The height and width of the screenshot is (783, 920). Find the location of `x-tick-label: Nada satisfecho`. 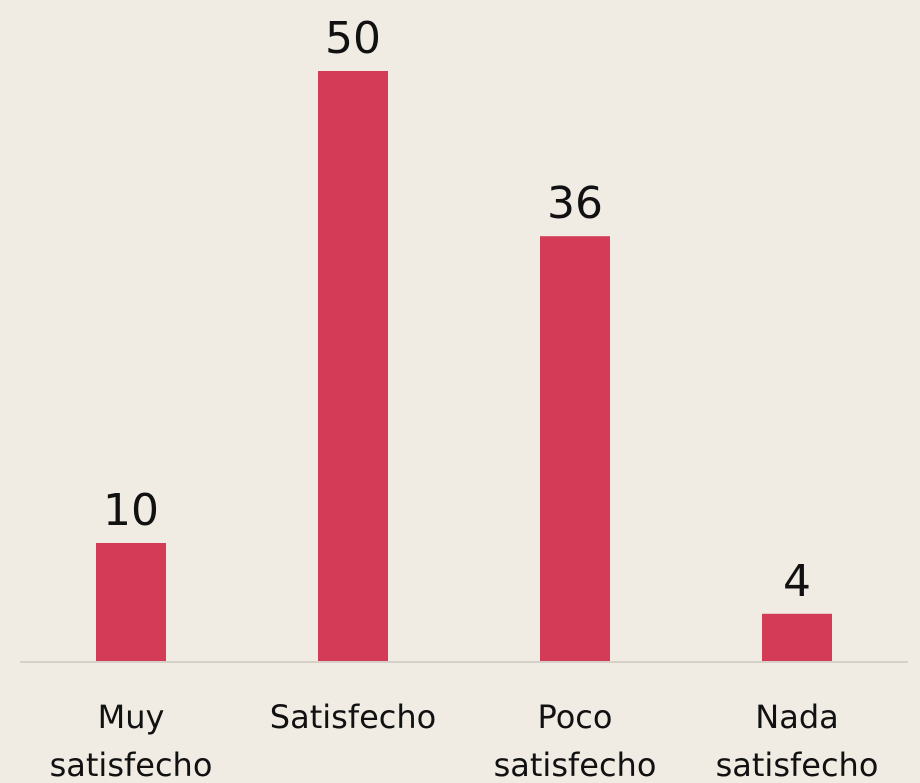

x-tick-label: Nada satisfecho is located at coordinates (797, 740).